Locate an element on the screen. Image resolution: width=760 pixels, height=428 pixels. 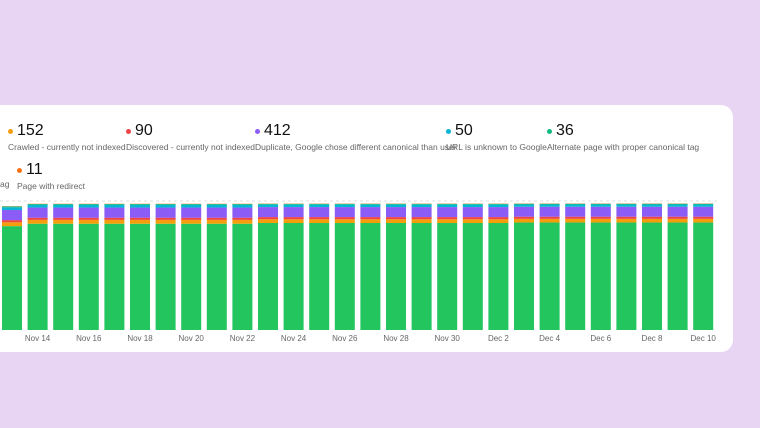
legend-value: 36 is located at coordinates (565, 130).